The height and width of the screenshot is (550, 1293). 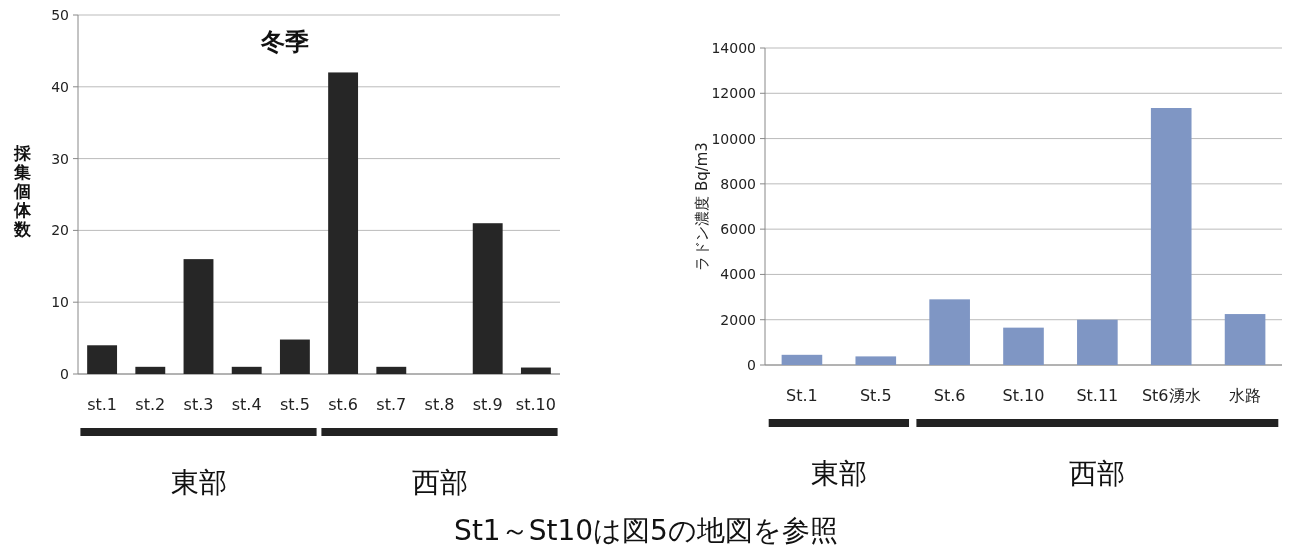 I want to click on y-tick-label: 30, so click(x=60, y=158).